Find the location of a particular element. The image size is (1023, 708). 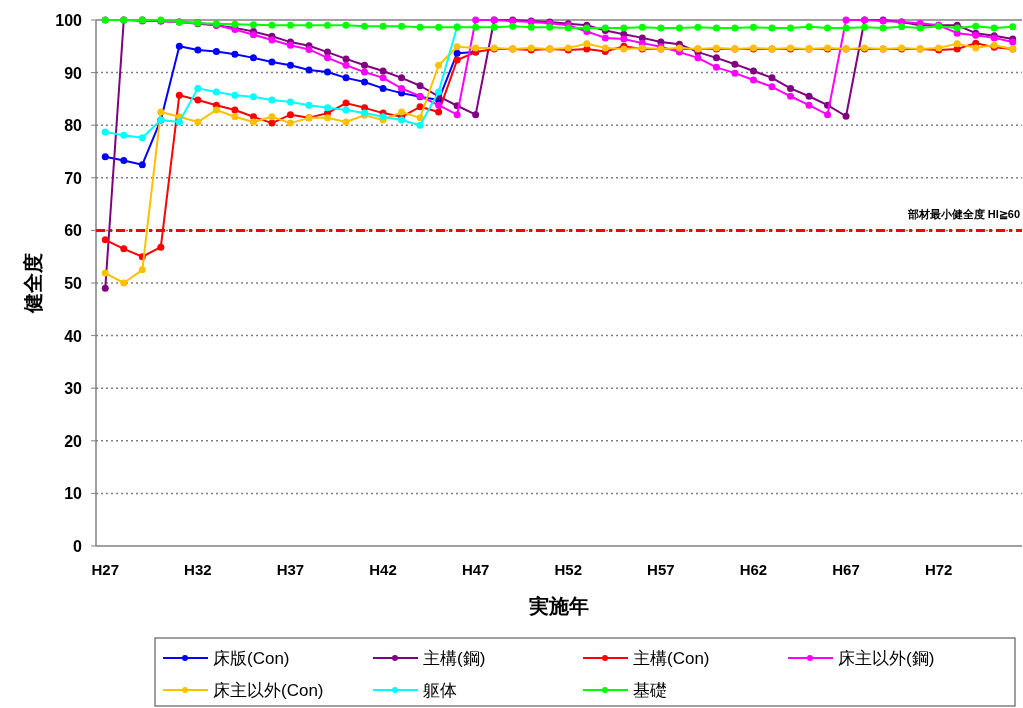

x-tick-label: H57 is located at coordinates (661, 569).